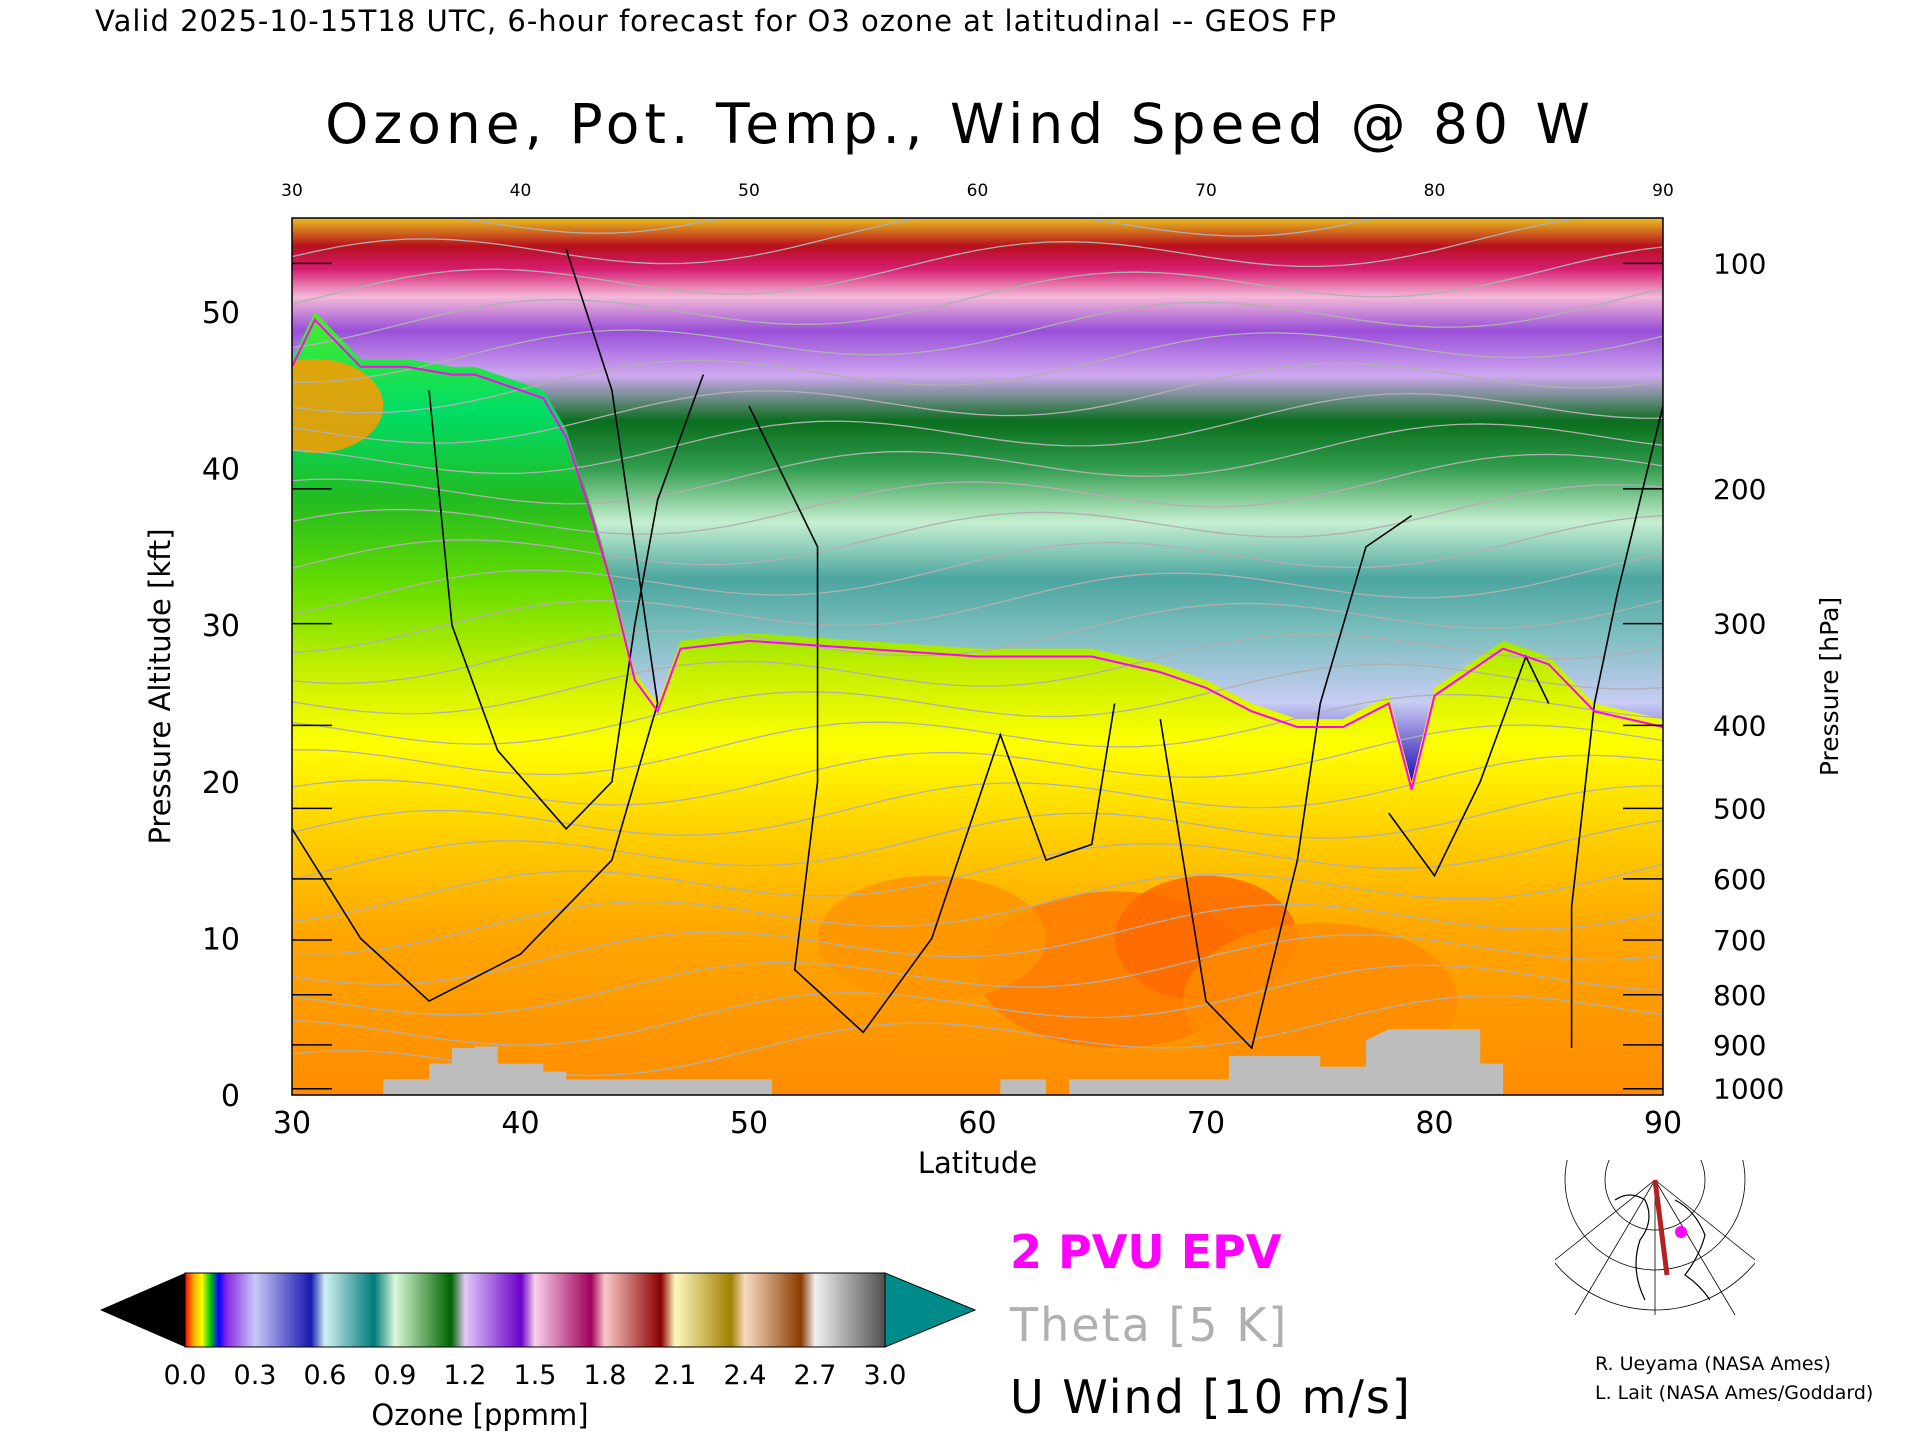 This screenshot has width=1920, height=1440. What do you see at coordinates (749, 191) in the screenshot?
I see `x-tick-label-top: 50` at bounding box center [749, 191].